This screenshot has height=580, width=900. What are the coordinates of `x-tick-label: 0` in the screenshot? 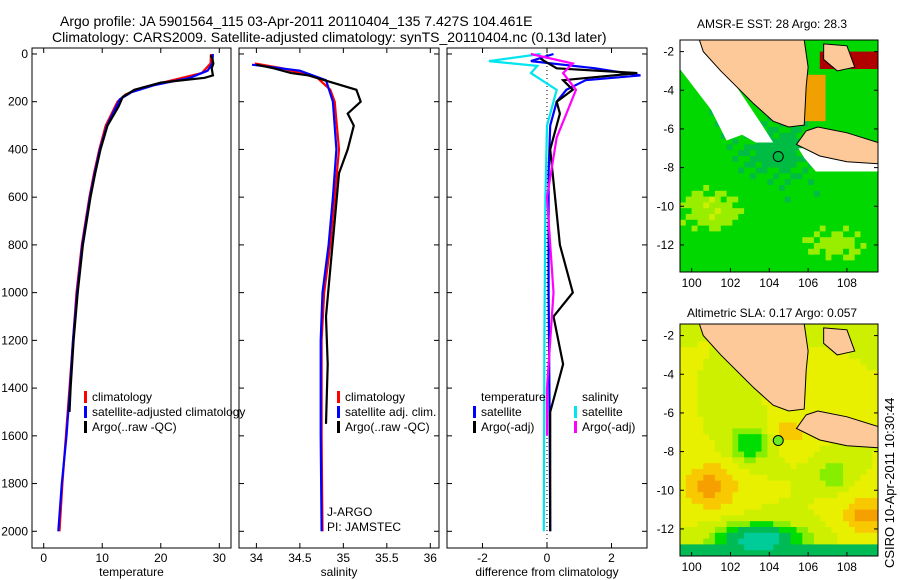 It's located at (547, 558).